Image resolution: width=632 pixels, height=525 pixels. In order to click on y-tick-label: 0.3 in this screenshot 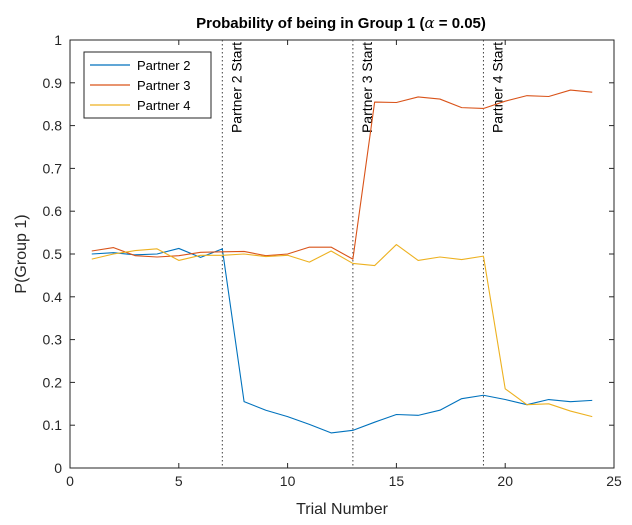, I will do `click(53, 340)`.